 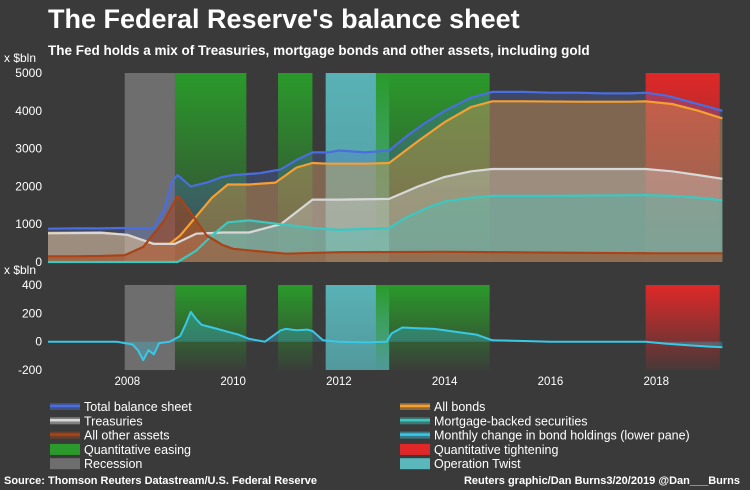 What do you see at coordinates (137, 450) in the screenshot?
I see `legend-label-qe: Quantitative easing` at bounding box center [137, 450].